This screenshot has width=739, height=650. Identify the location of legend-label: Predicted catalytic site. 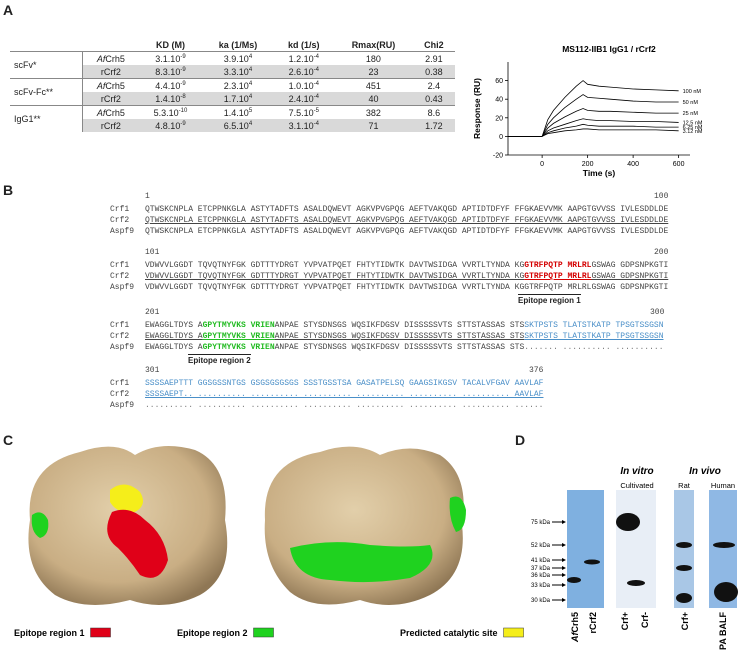
(449, 633).